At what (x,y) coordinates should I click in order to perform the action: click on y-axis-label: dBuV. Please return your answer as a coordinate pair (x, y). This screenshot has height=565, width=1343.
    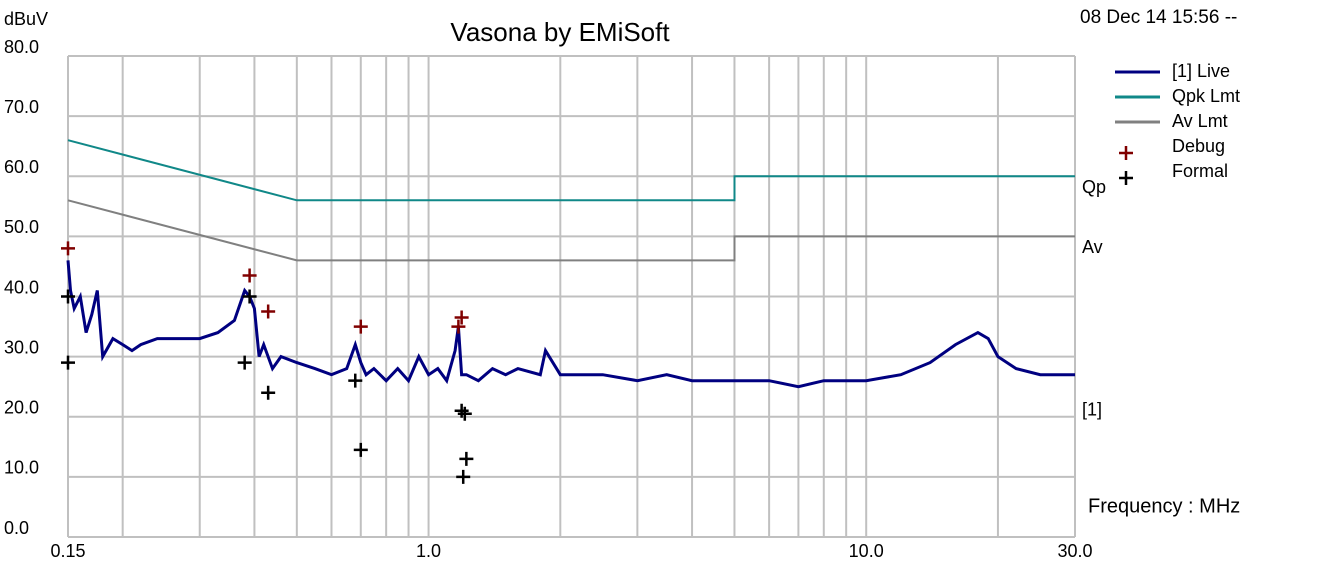
    Looking at the image, I should click on (26, 19).